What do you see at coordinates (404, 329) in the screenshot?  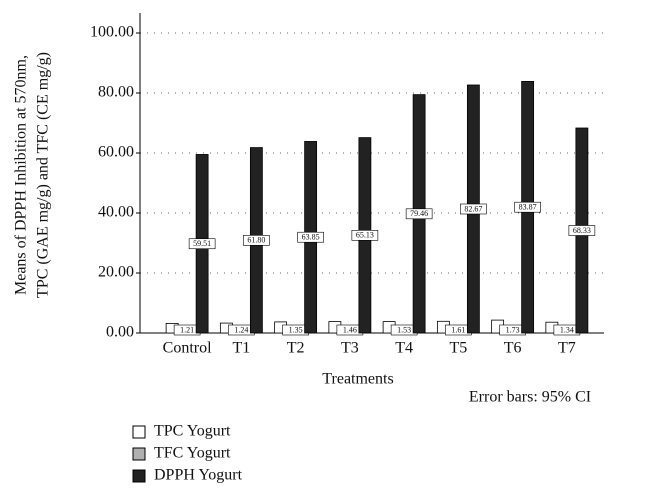 I see `value-label: 1.53` at bounding box center [404, 329].